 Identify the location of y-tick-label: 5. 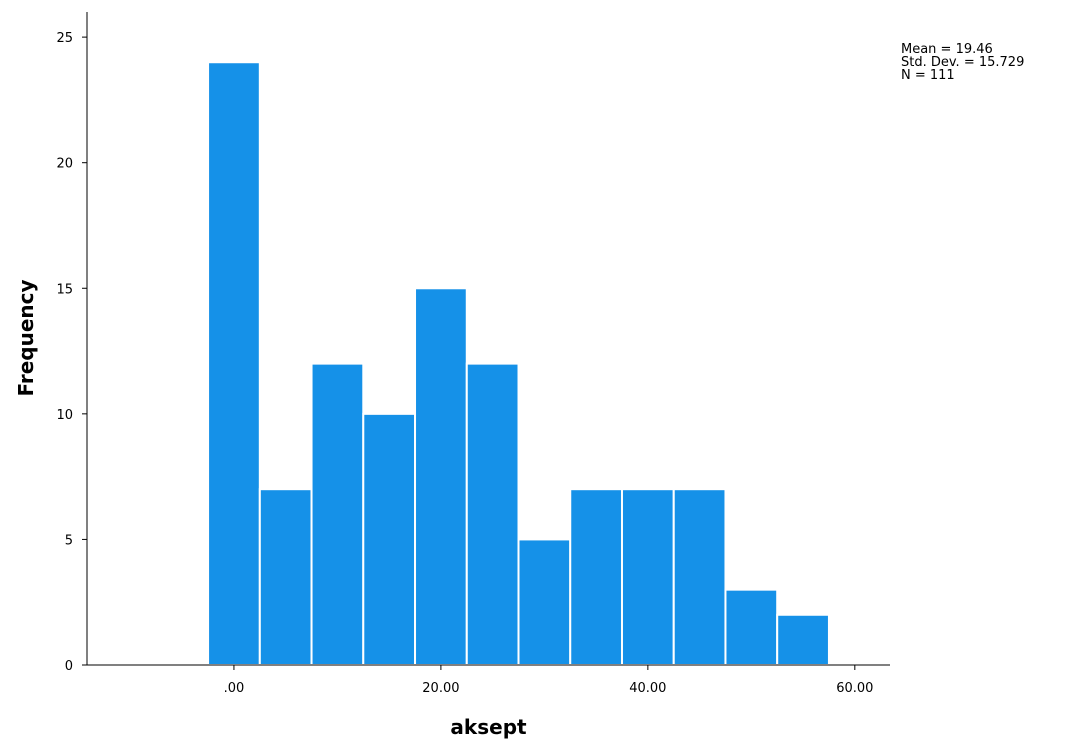
(69, 540).